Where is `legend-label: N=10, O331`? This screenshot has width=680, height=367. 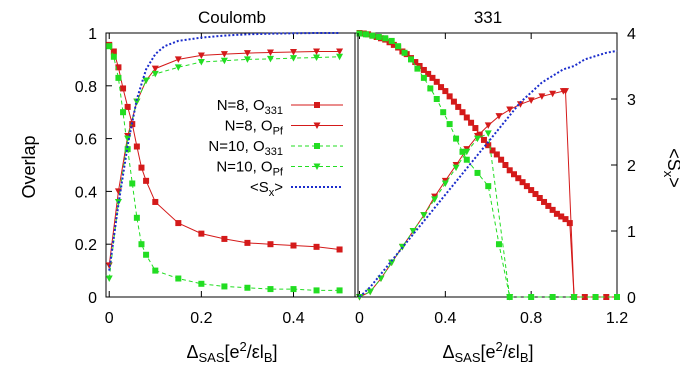 legend-label: N=10, O331 is located at coordinates (245, 148).